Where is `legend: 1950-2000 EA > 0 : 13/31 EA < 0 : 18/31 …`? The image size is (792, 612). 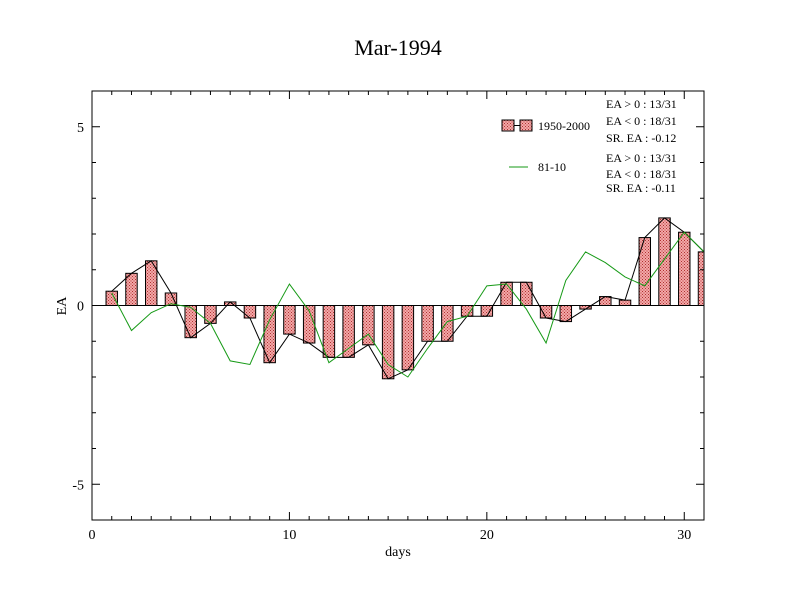 legend: 1950-2000 EA > 0 : 13/31 EA < 0 : 18/31 … is located at coordinates (589, 146).